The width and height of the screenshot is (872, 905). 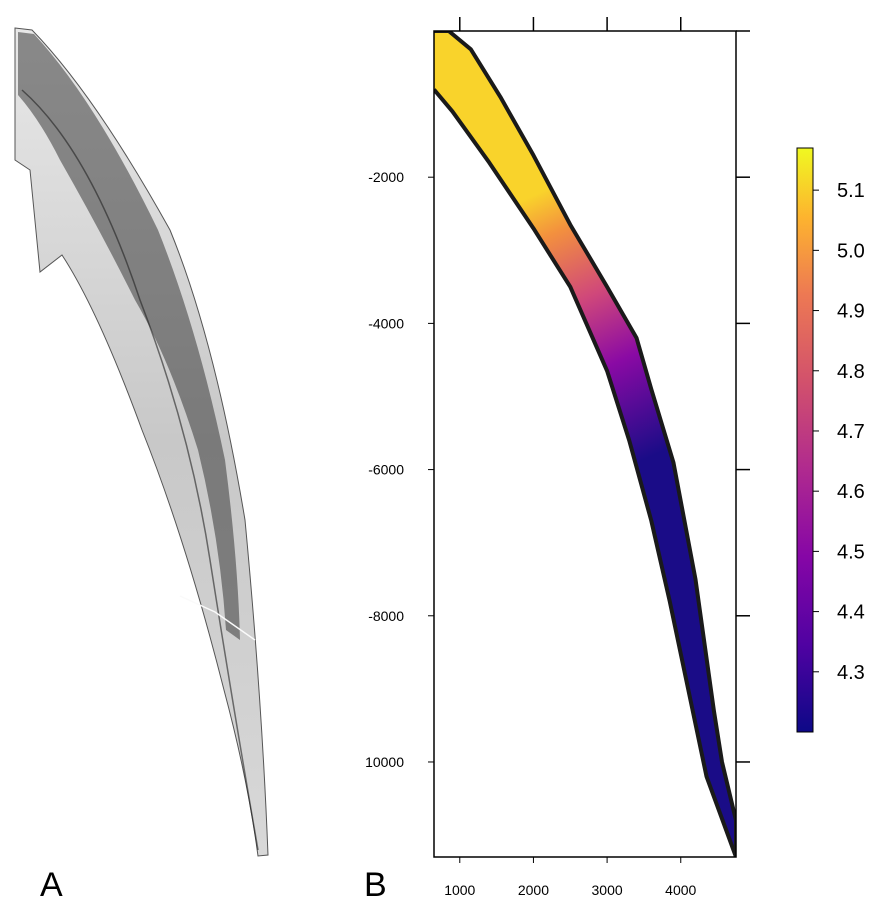 What do you see at coordinates (851, 312) in the screenshot?
I see `colorbar-tick-label: 4.9` at bounding box center [851, 312].